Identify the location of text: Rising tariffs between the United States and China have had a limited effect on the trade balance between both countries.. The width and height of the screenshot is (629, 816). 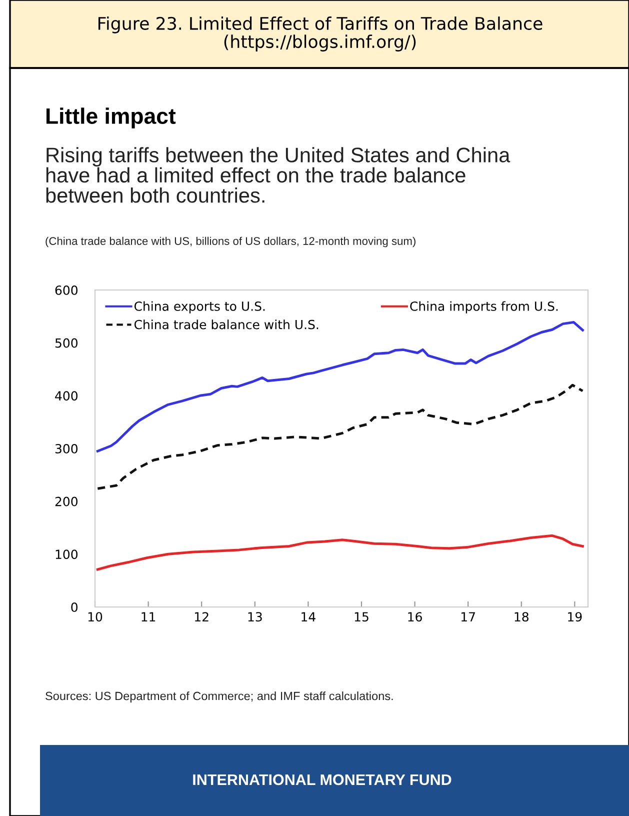
(278, 175).